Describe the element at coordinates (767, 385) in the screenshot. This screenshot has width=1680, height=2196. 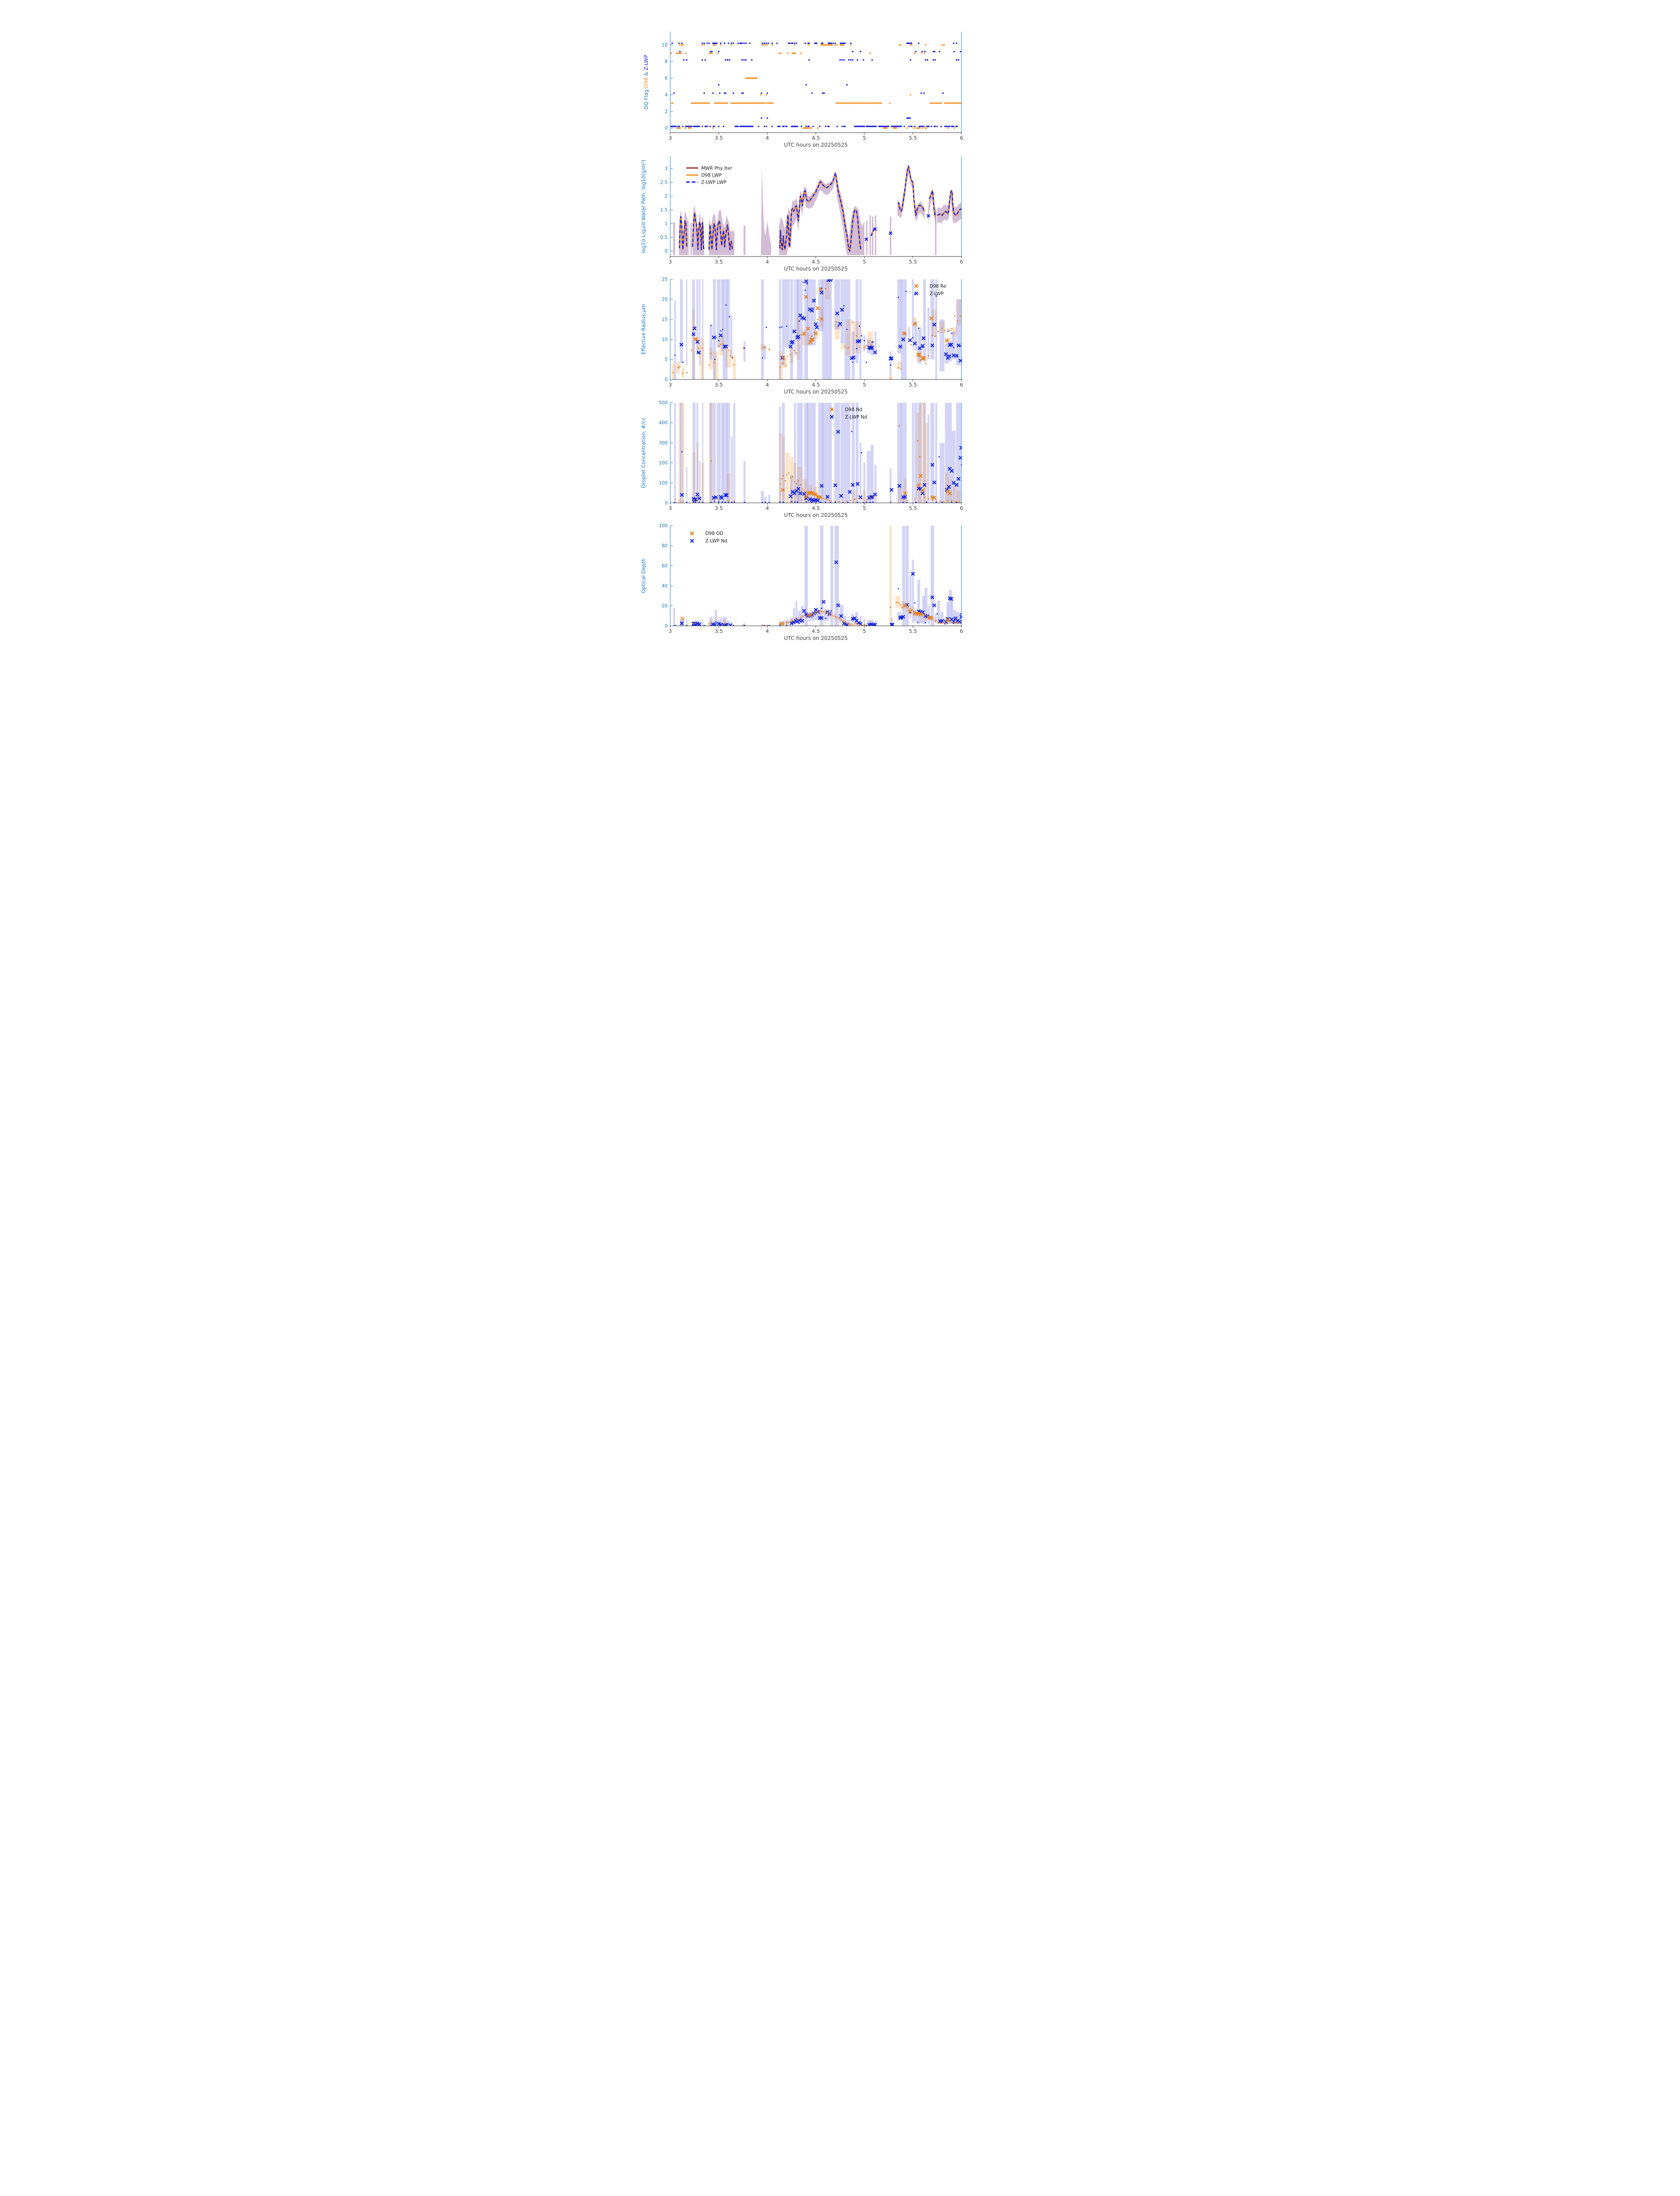
I see `x-tick-label: 4` at that location.